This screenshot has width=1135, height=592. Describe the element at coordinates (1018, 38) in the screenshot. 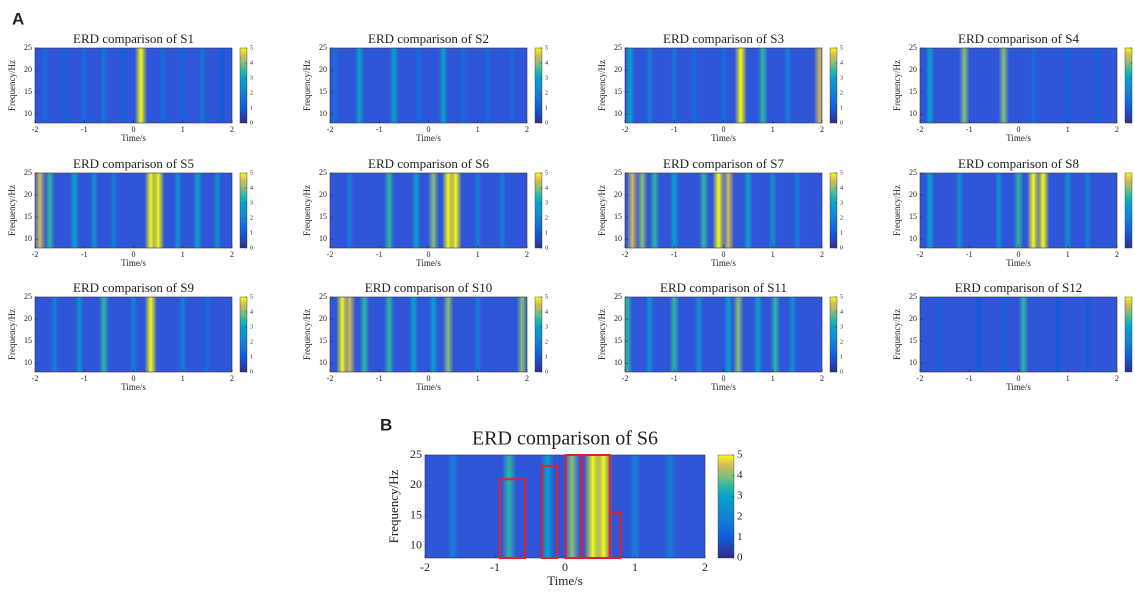

I see `chart-title: ERD comparison of S4` at that location.